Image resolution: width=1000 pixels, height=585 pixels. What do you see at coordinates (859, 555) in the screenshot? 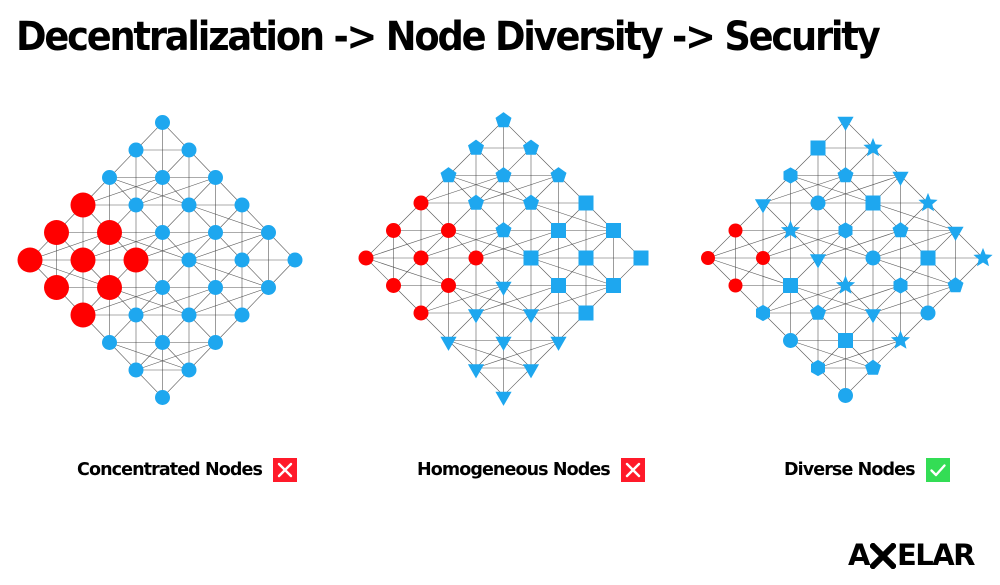
I see `logo-text-start: A` at bounding box center [859, 555].